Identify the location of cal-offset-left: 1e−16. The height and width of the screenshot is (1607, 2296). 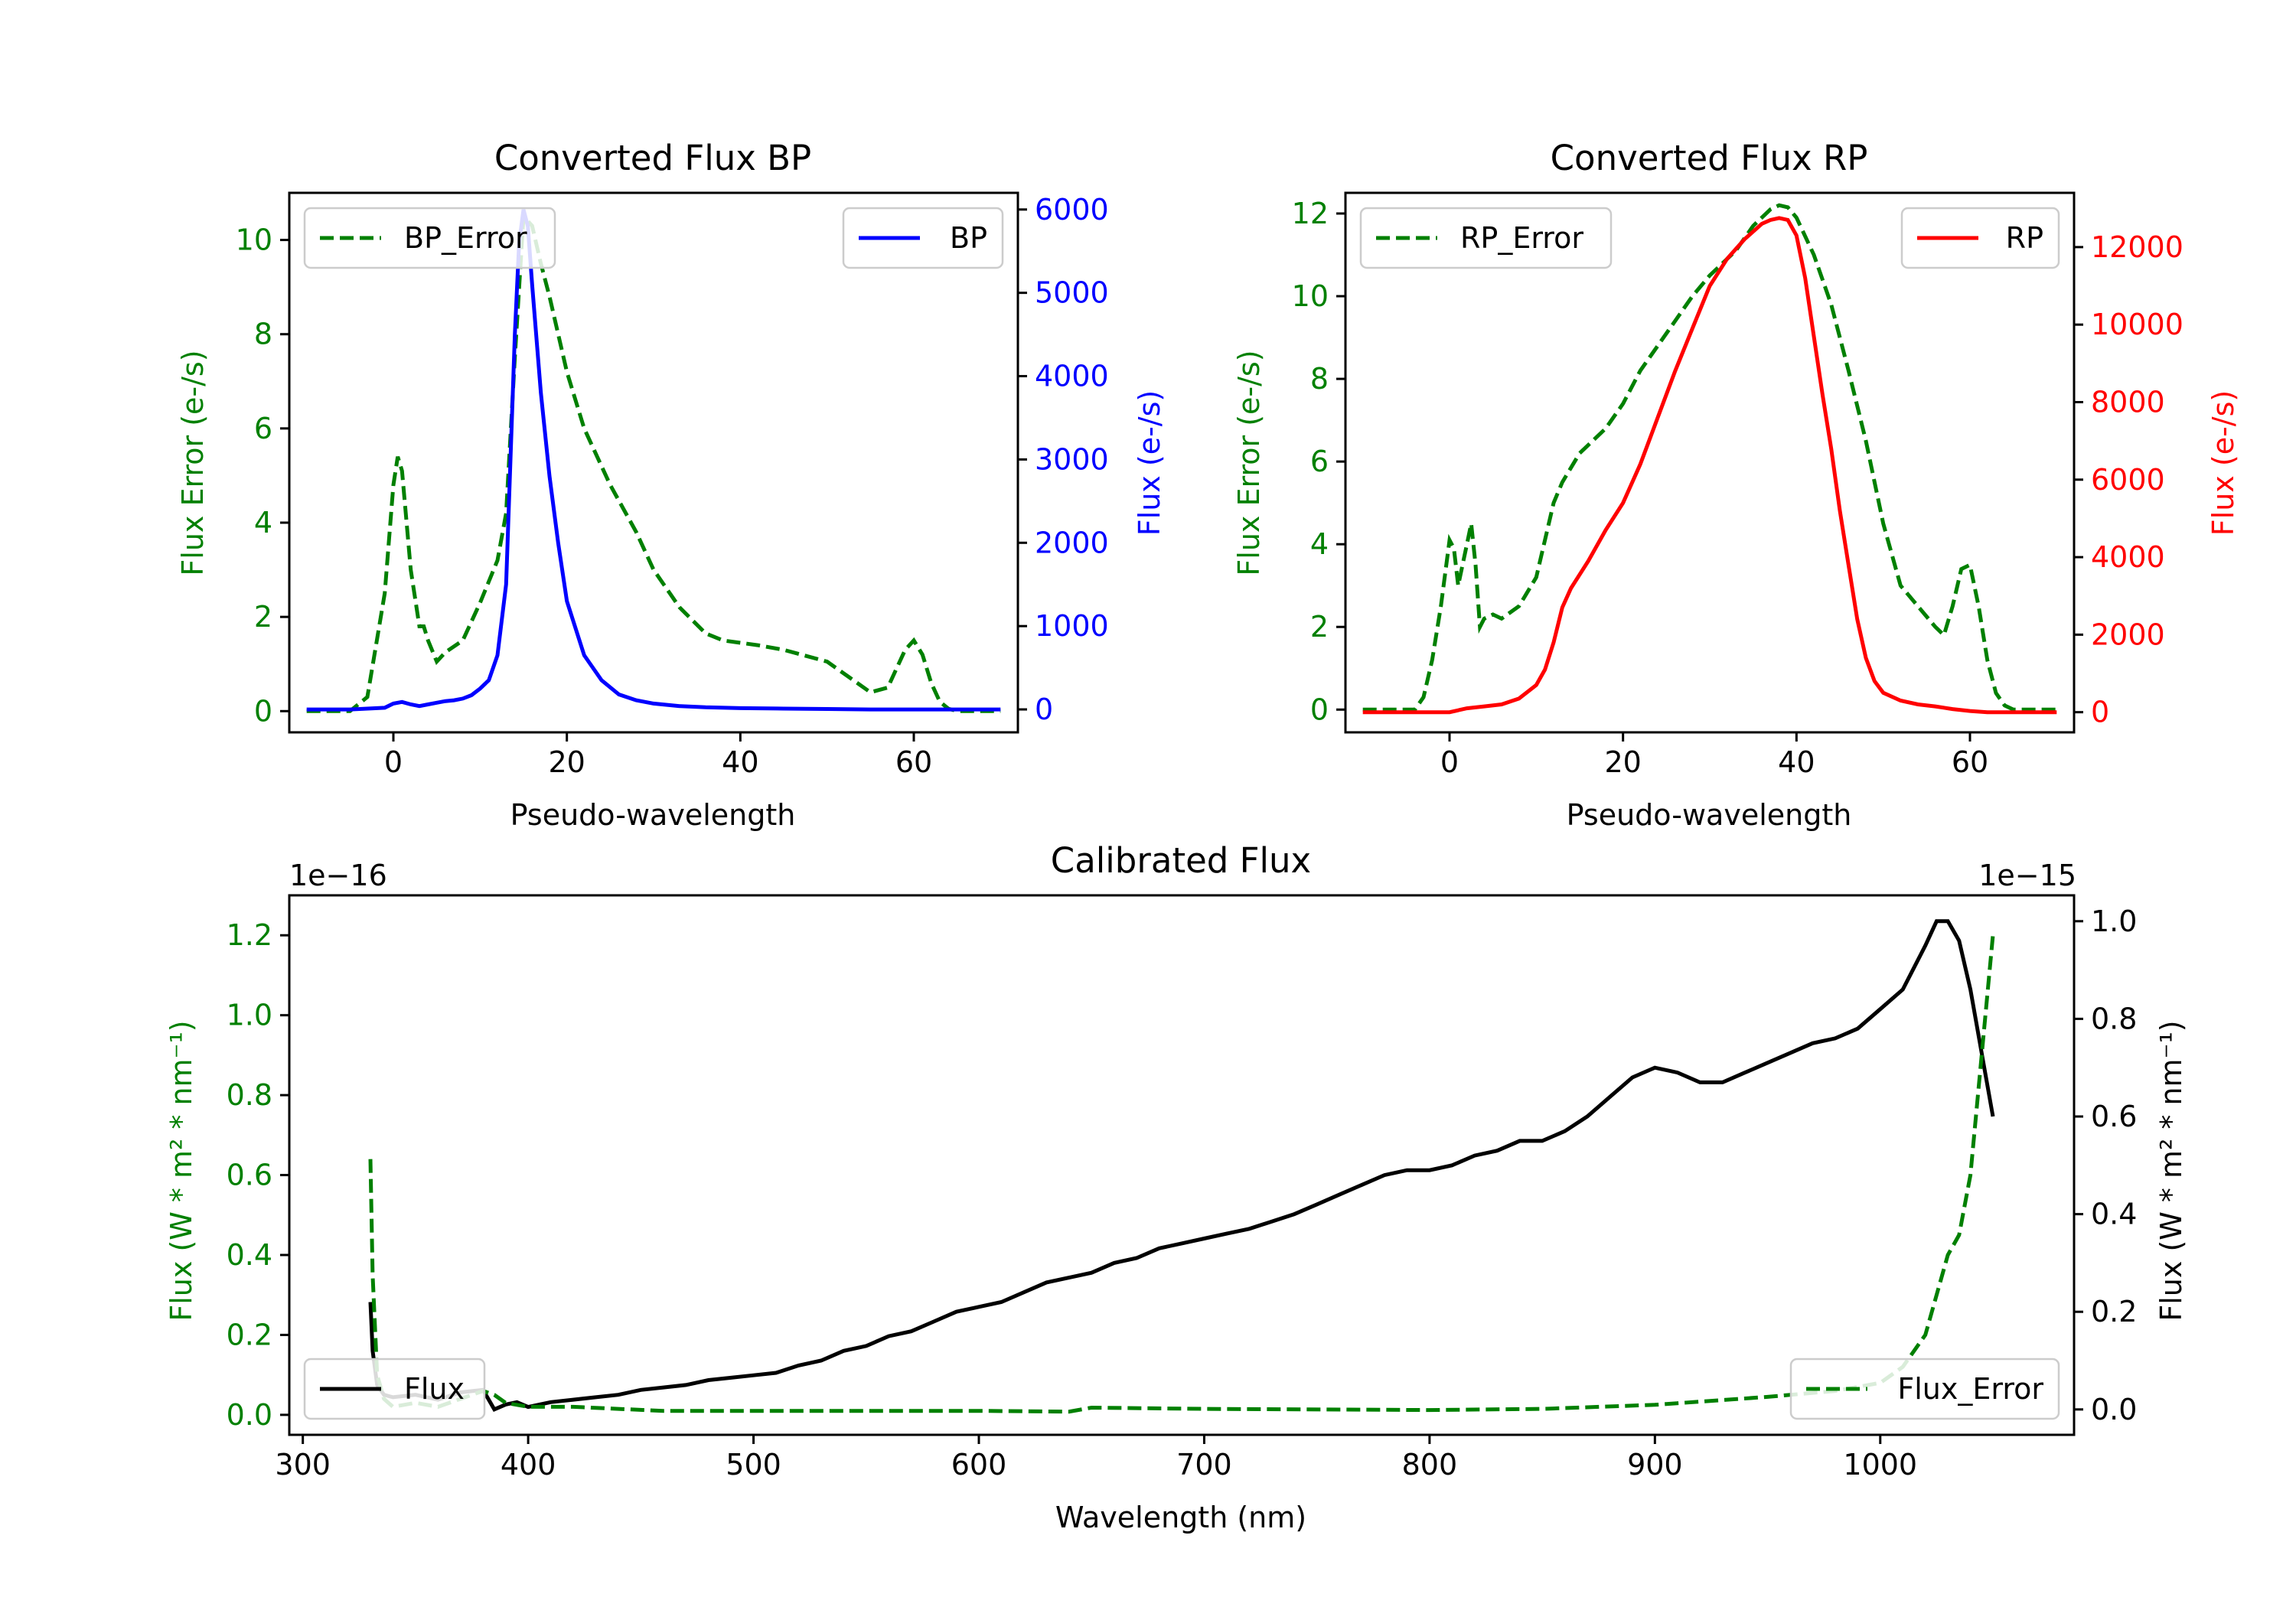
(338, 875).